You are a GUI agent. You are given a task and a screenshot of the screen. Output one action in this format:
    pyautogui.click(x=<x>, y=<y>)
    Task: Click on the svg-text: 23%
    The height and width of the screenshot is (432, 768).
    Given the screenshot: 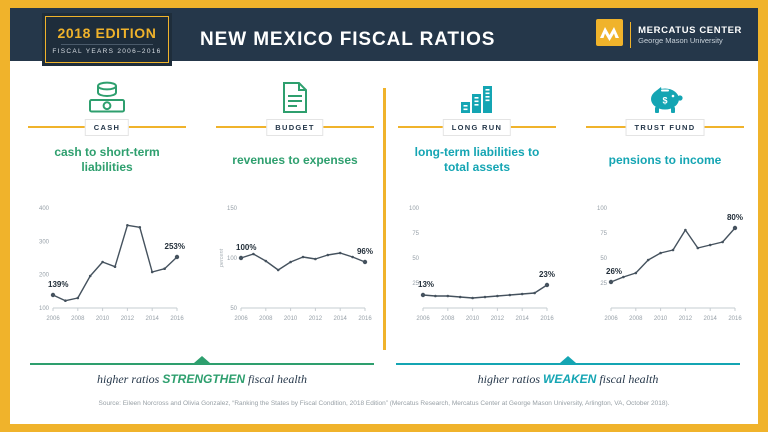 What is the action you would take?
    pyautogui.click(x=547, y=274)
    